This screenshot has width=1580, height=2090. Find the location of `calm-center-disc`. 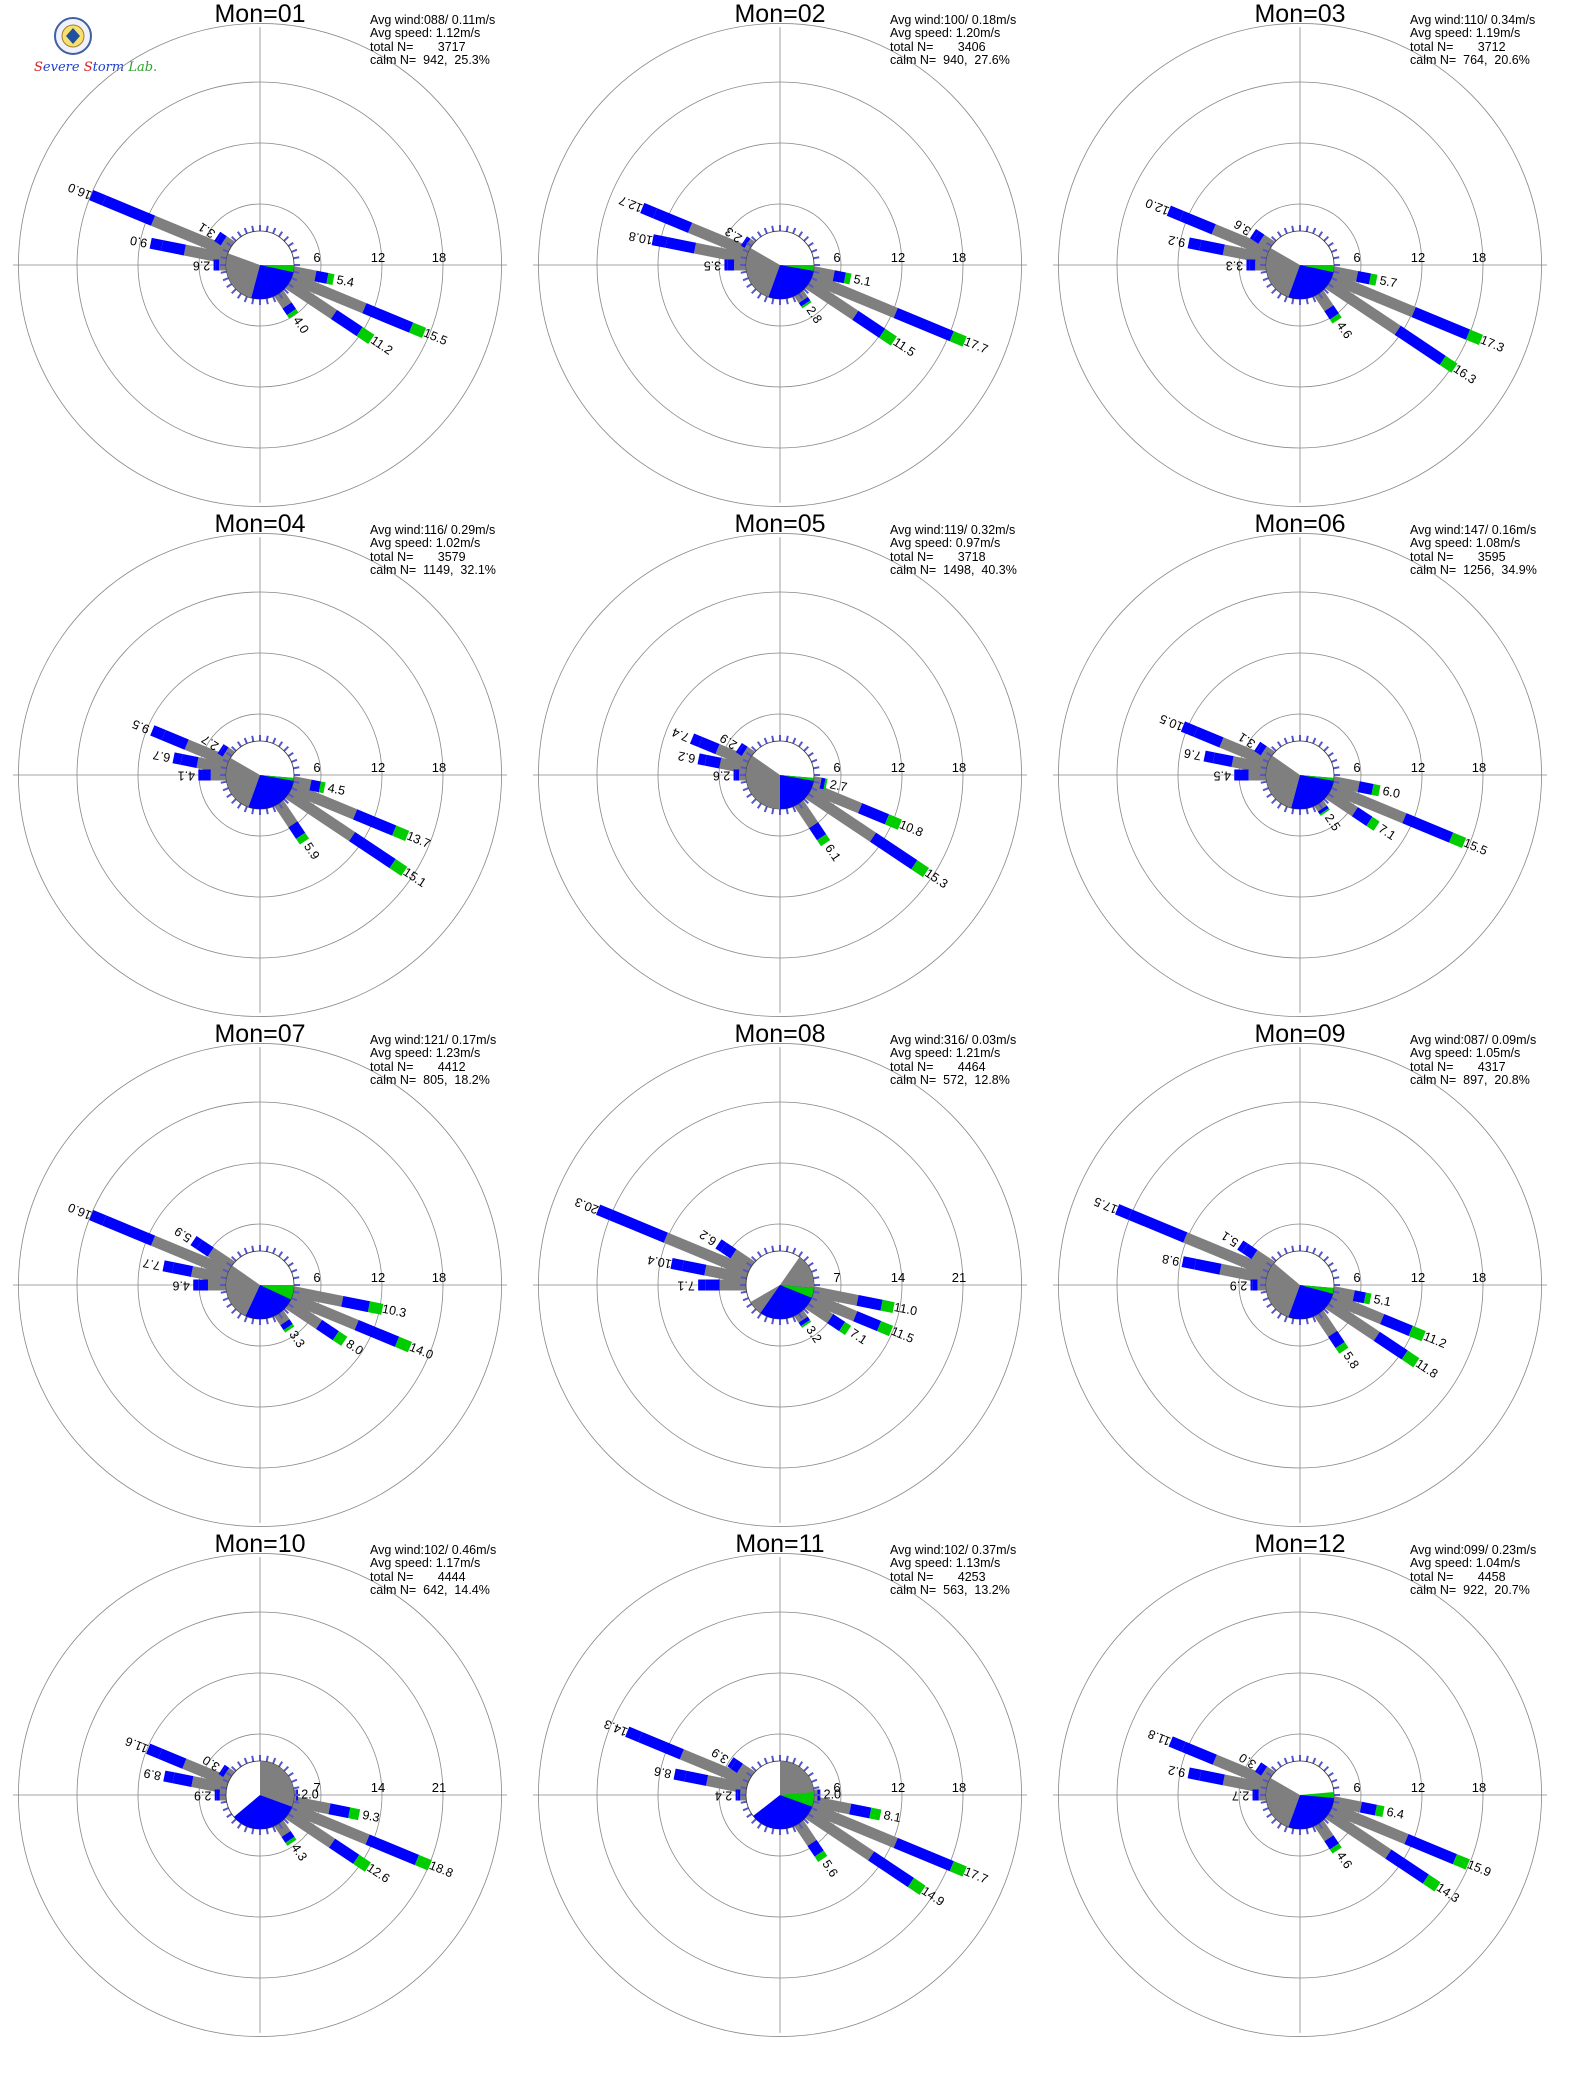

calm-center-disc is located at coordinates (780, 265).